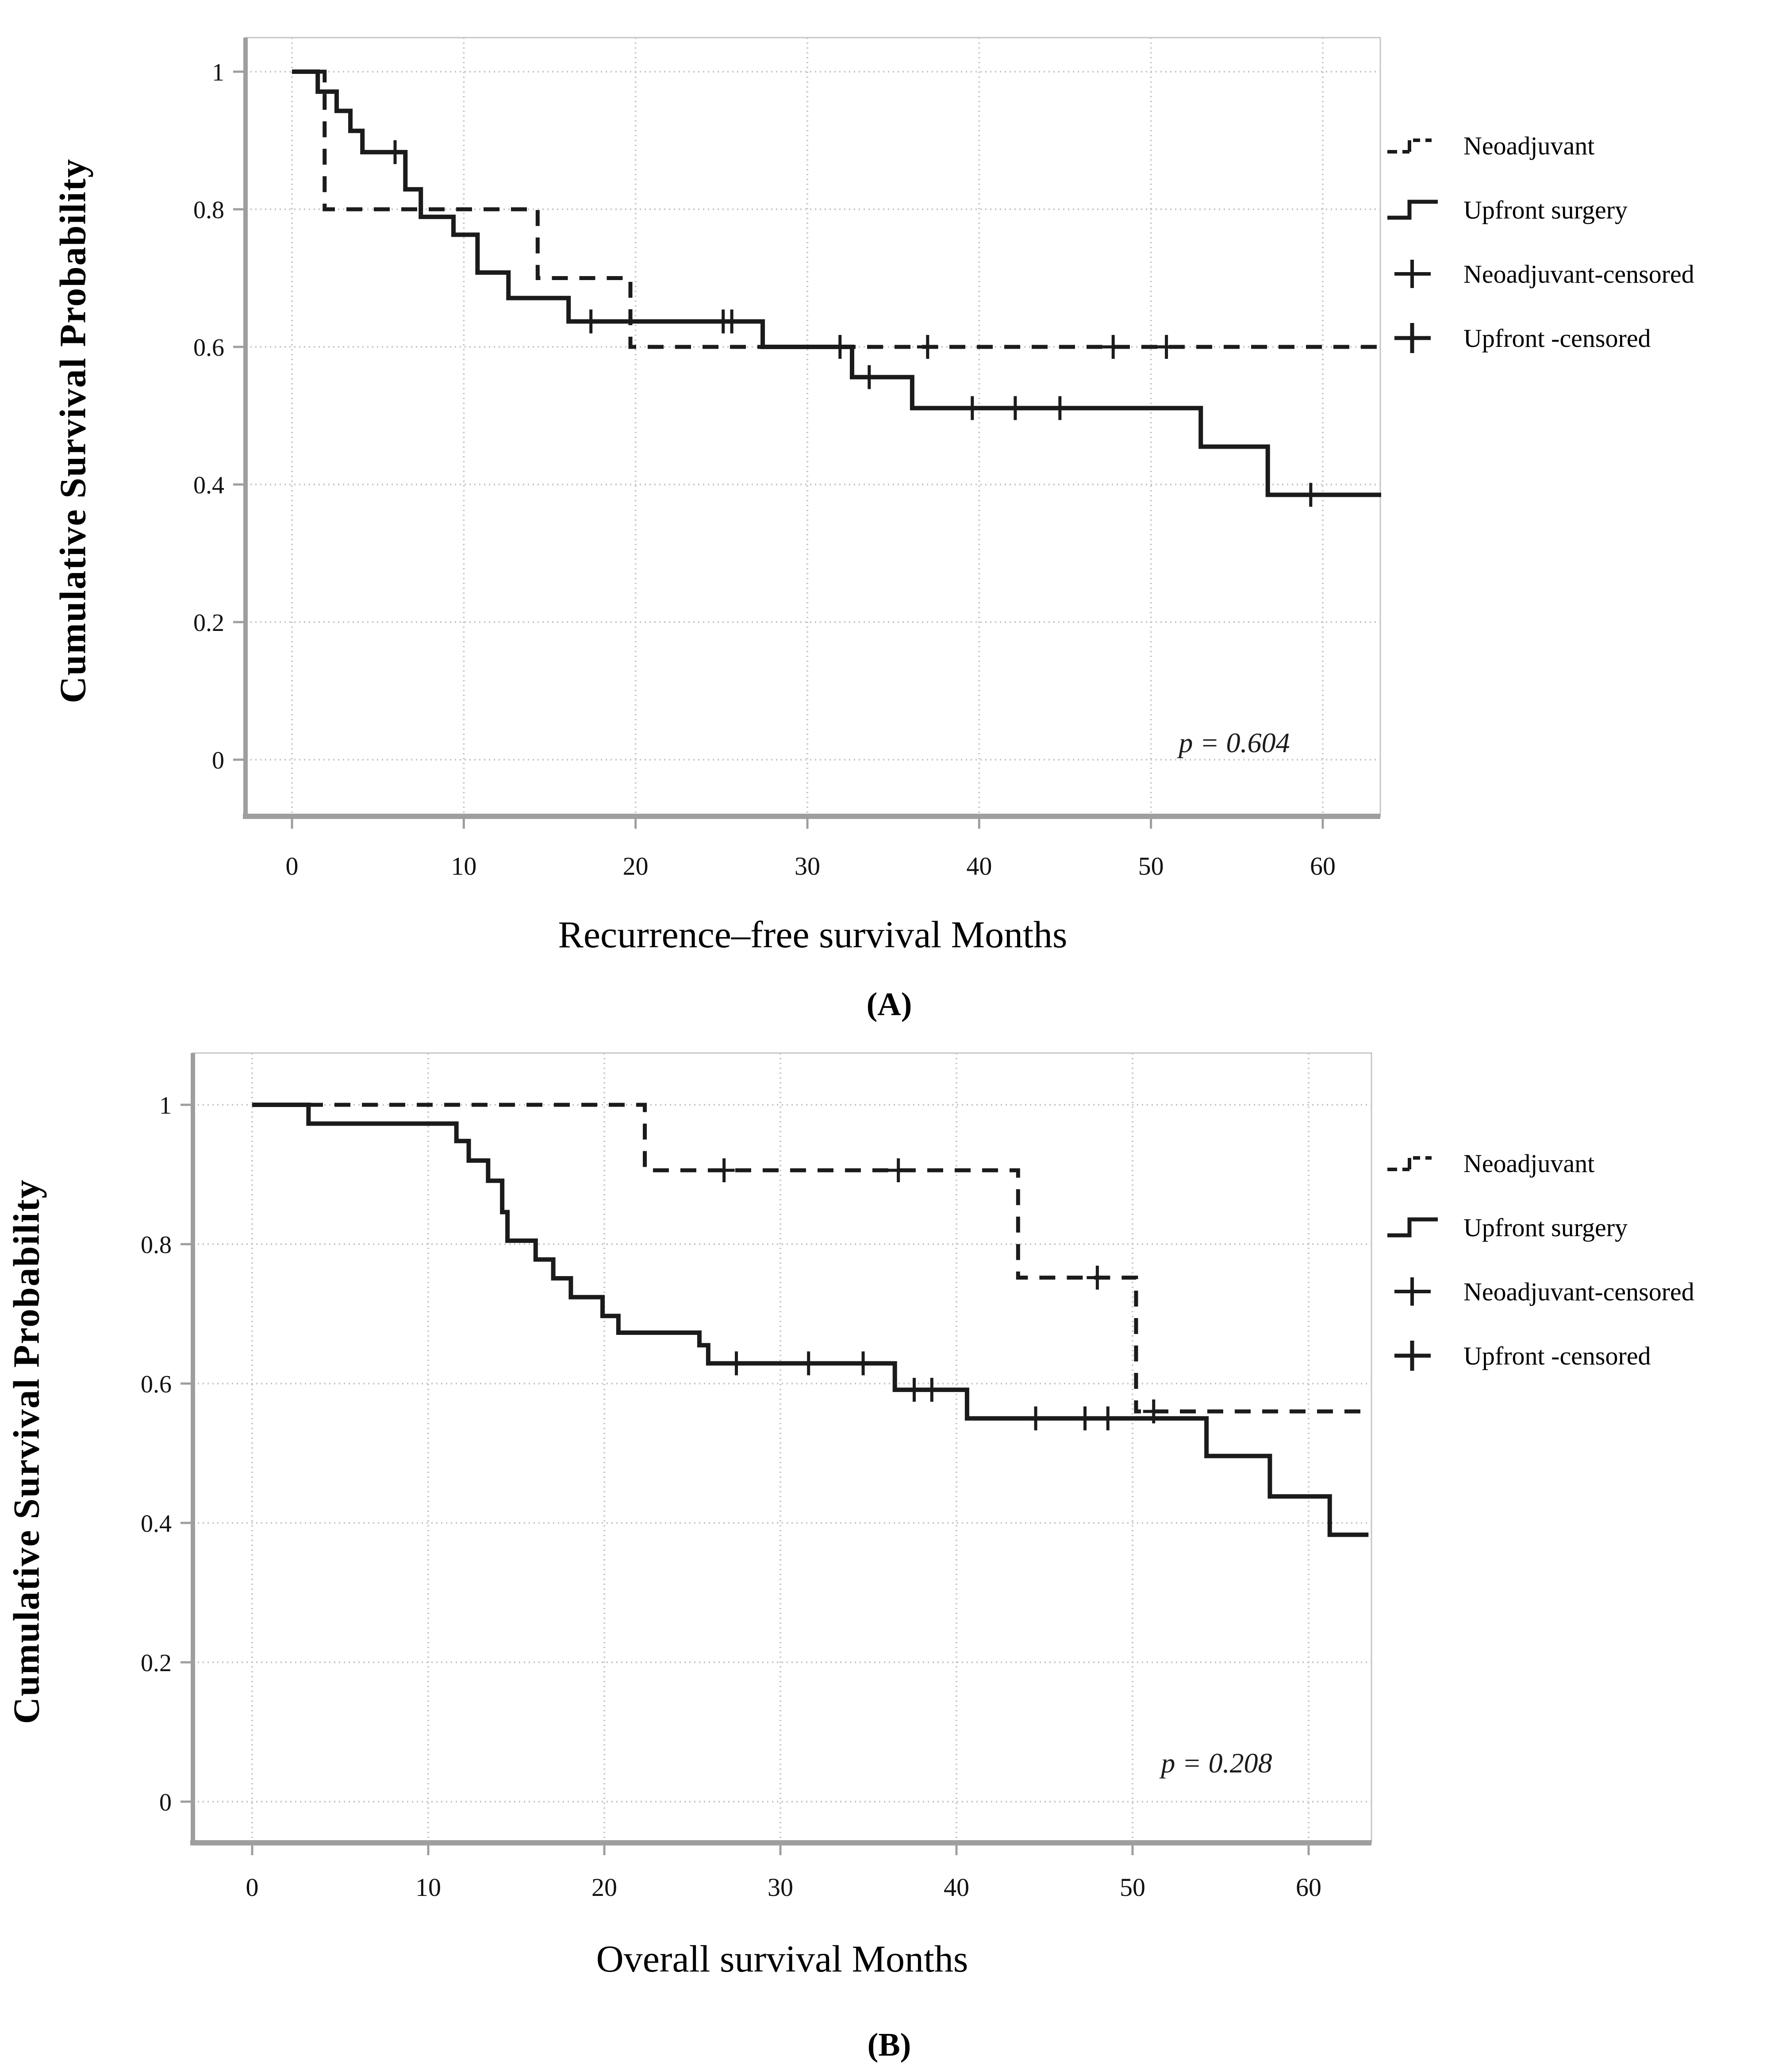 This screenshot has width=1778, height=2072. I want to click on panel-letter-a: (A), so click(889, 1004).